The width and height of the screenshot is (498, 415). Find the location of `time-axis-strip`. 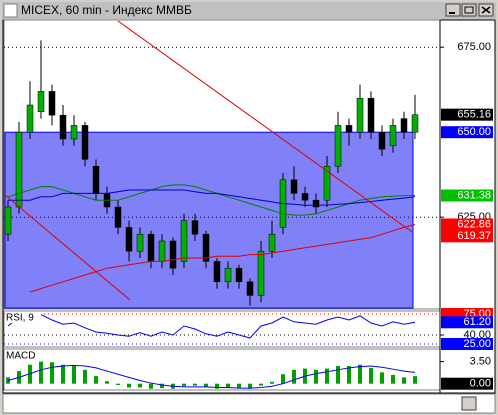

time-axis-strip is located at coordinates (249, 403).